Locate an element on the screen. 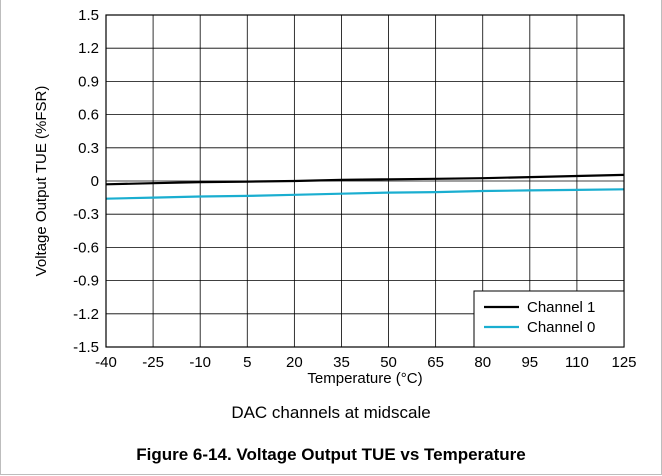  y-tick-label: 0 is located at coordinates (95, 181).